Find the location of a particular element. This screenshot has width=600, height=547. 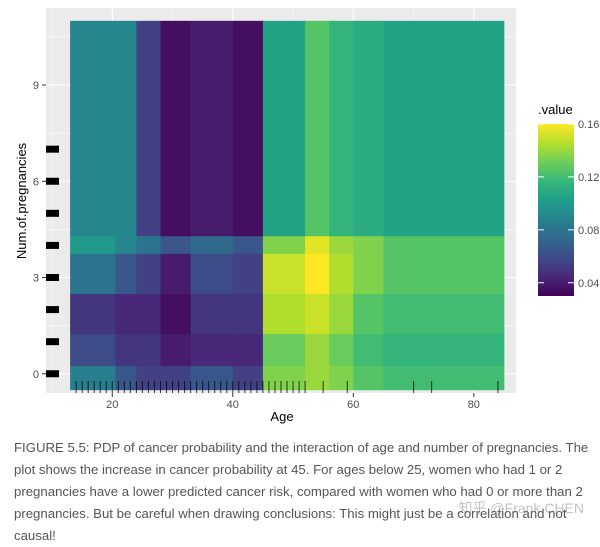

legend-colorbar is located at coordinates (556, 210).